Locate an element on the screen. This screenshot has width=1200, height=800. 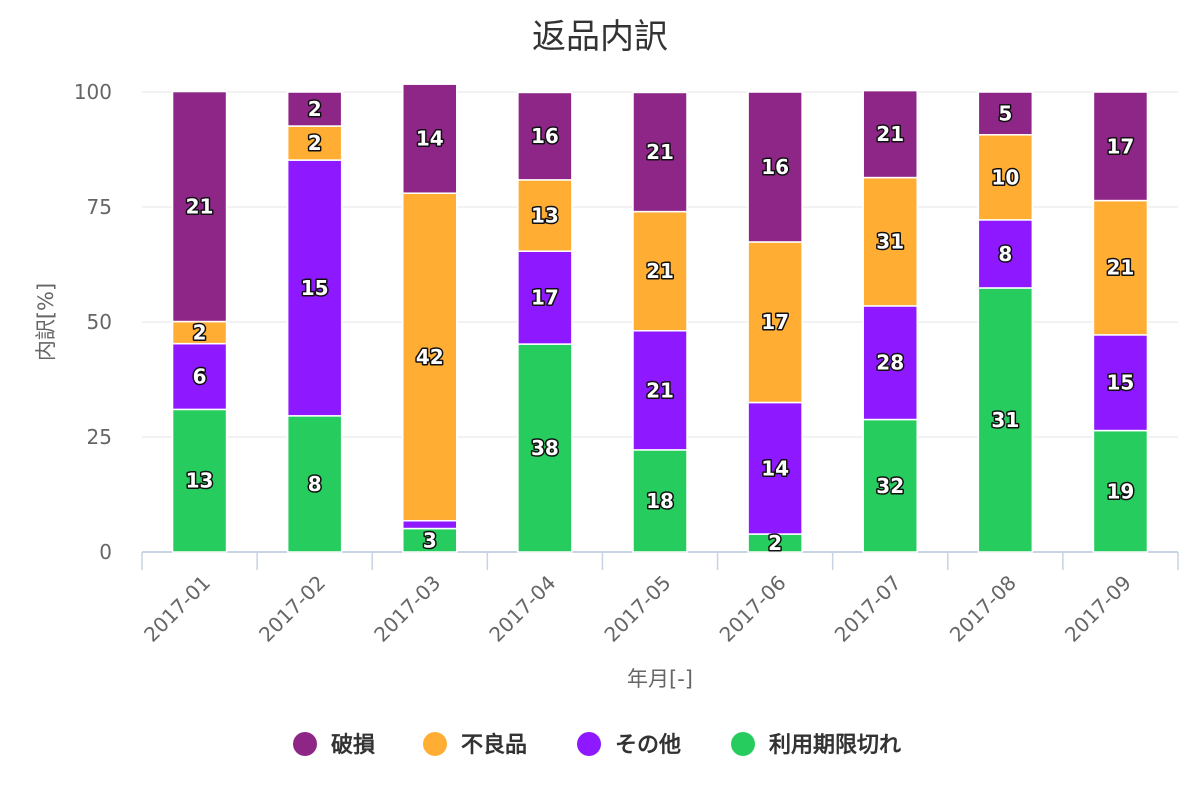
data-label-2017-07-0: 32 is located at coordinates (890, 486).